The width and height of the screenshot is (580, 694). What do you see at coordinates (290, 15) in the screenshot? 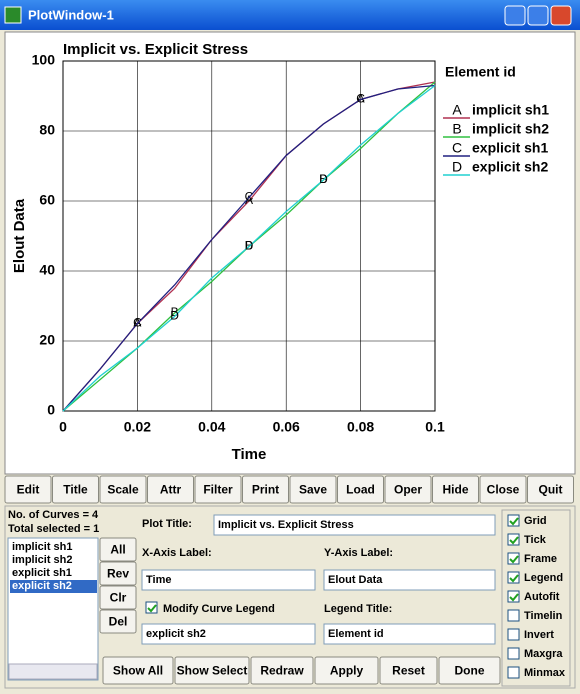
I see `title-bar` at bounding box center [290, 15].